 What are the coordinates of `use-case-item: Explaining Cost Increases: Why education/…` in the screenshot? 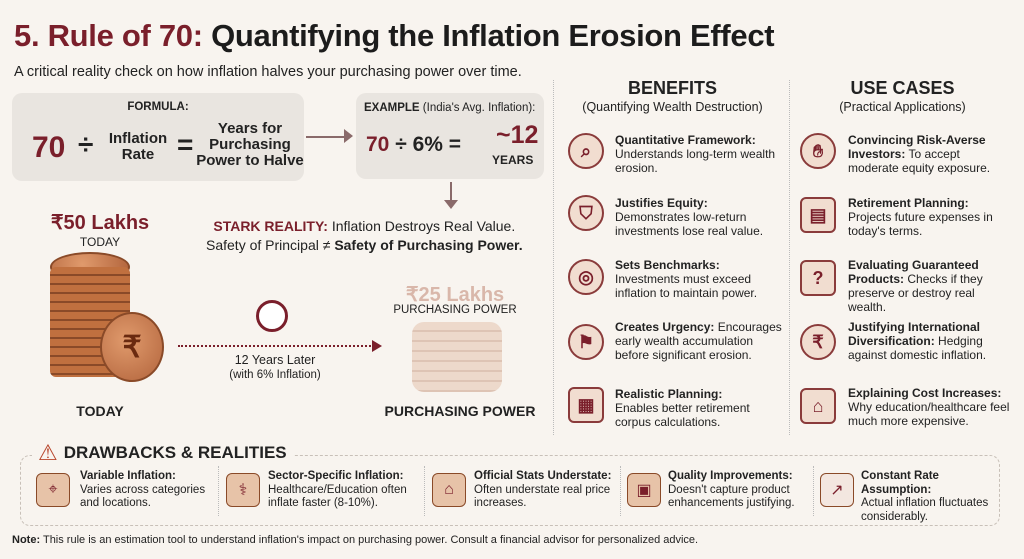 It's located at (929, 407).